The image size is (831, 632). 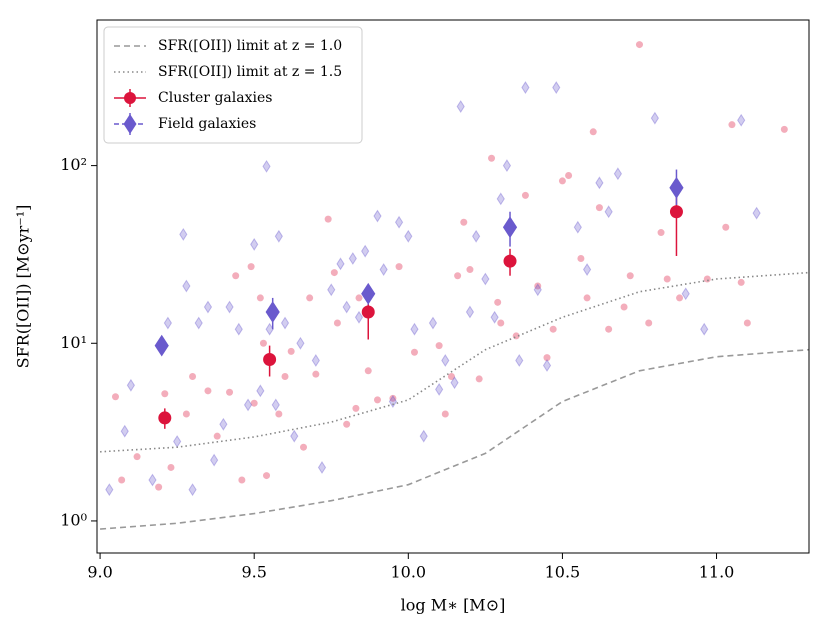 I want to click on x-axis-label: log M∗ [M⊙], so click(x=453, y=605).